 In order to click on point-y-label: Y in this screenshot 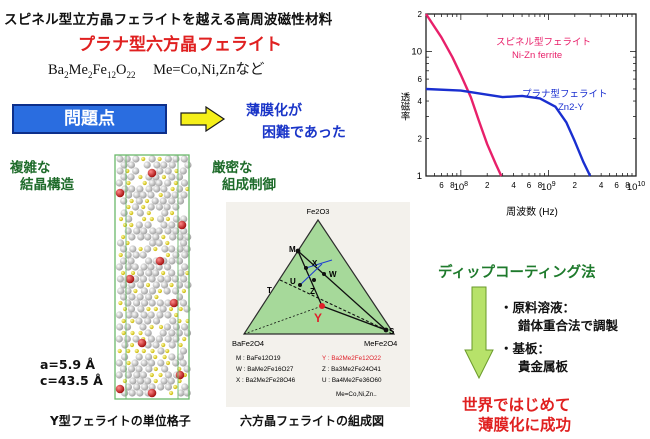, I will do `click(318, 318)`.